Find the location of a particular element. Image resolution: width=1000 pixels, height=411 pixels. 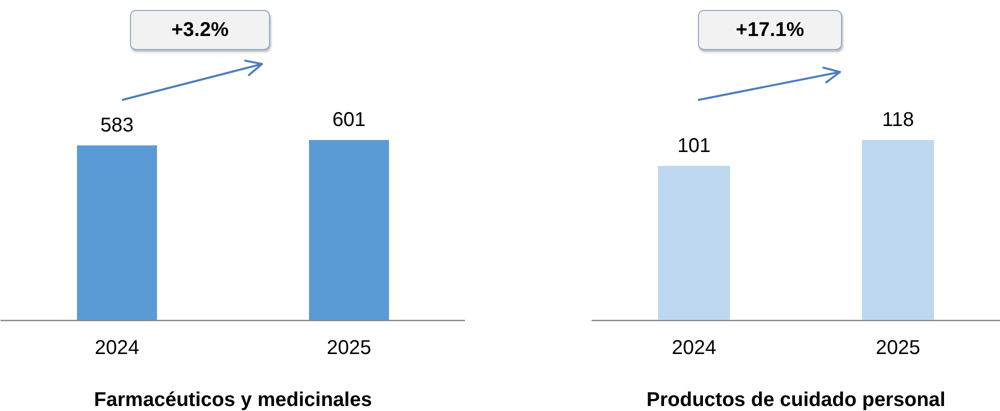

x-axis-title: Productos de cuidado personal is located at coordinates (796, 400).